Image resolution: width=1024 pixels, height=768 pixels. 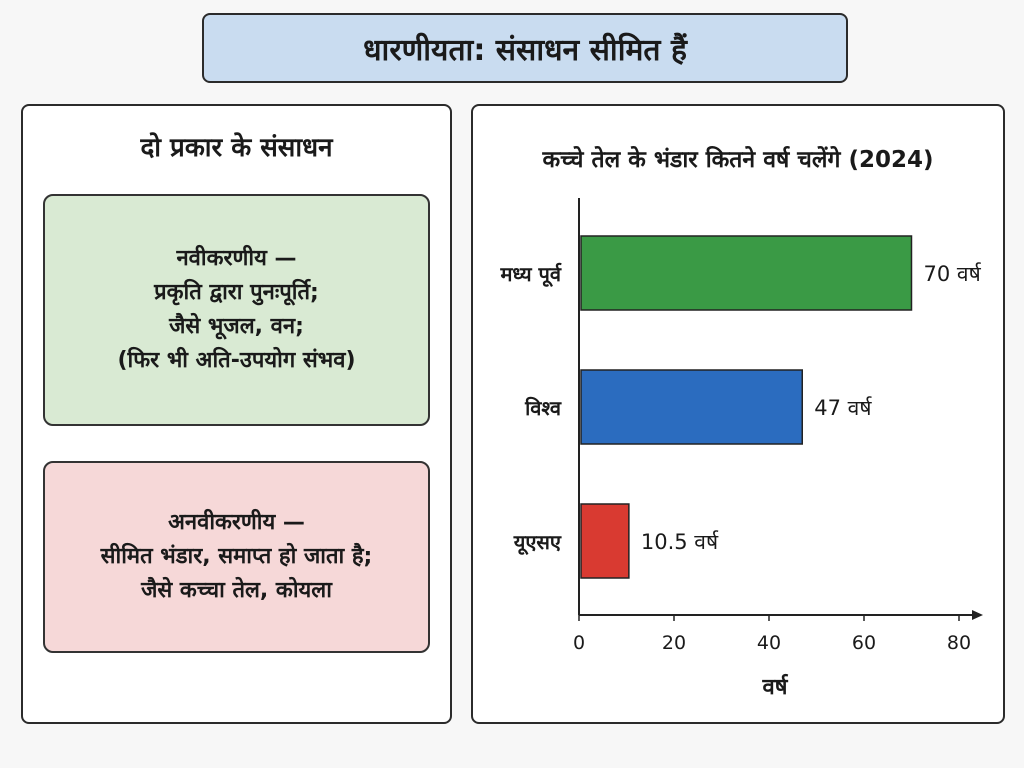 What do you see at coordinates (236, 258) in the screenshot?
I see `renewable-line: नवीकरणीय —` at bounding box center [236, 258].